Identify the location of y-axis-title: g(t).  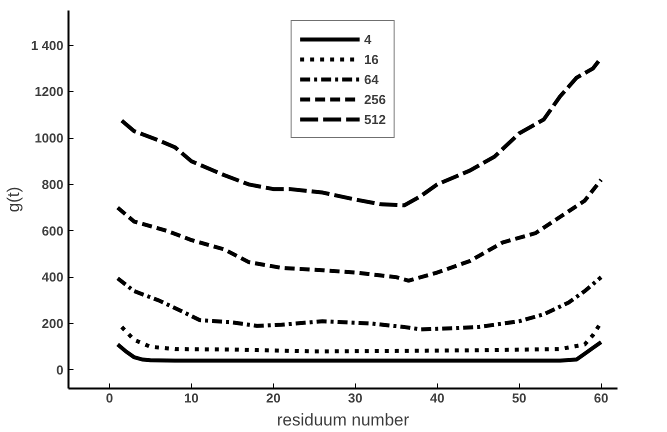
(13, 199).